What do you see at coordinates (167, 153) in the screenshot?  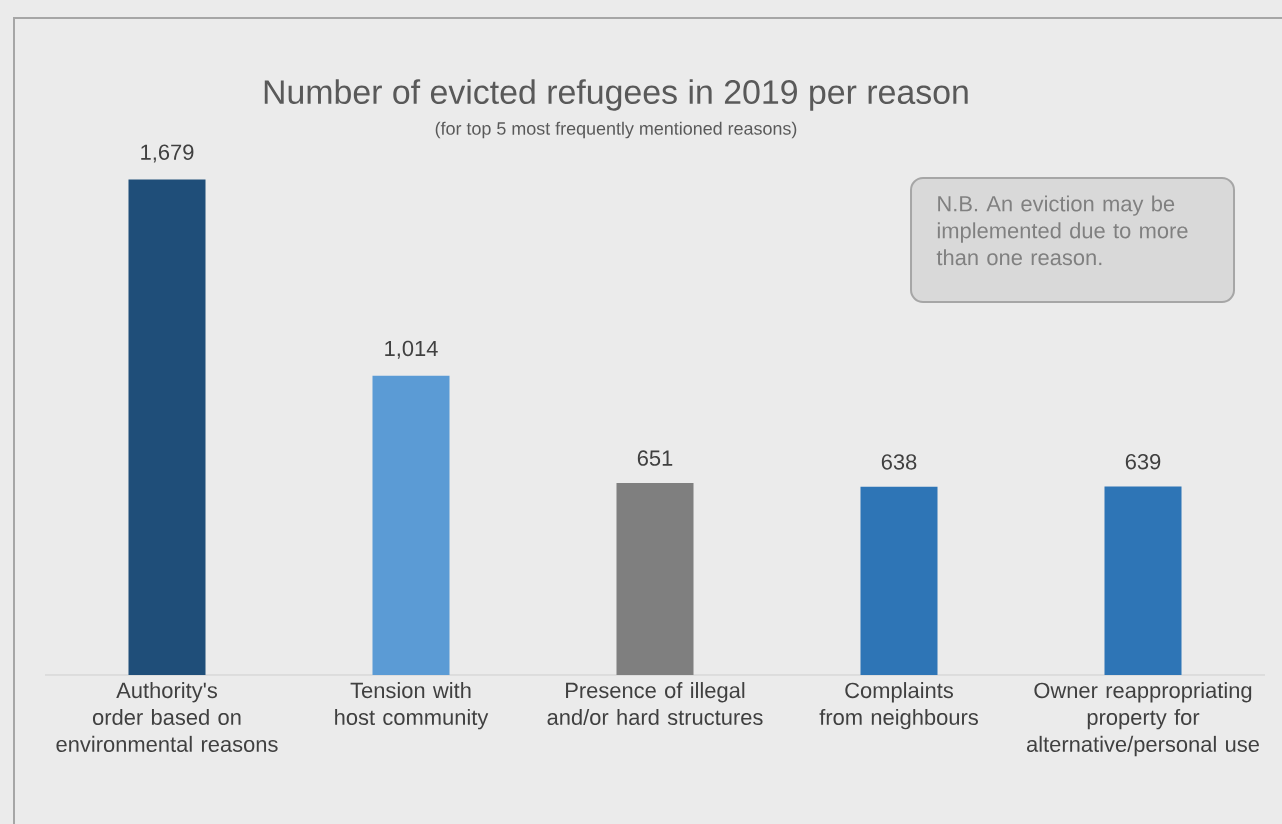 I see `data-label: 1,679` at bounding box center [167, 153].